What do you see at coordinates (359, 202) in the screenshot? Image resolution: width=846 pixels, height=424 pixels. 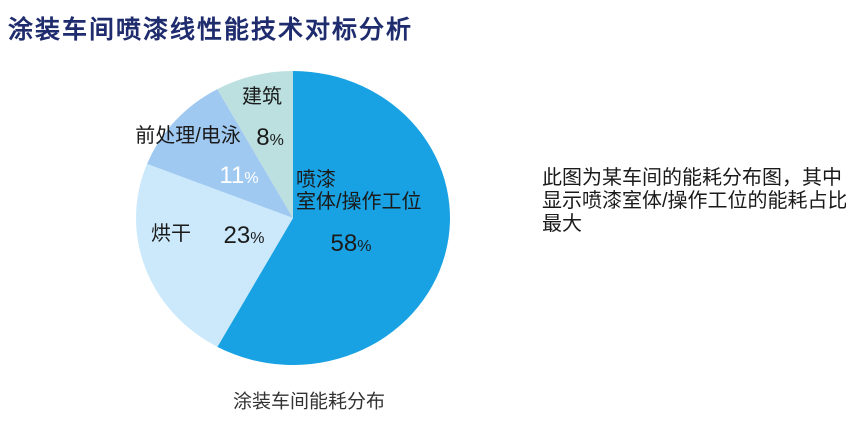 I see `pie-slice-label-line: 室体/操作工位` at bounding box center [359, 202].